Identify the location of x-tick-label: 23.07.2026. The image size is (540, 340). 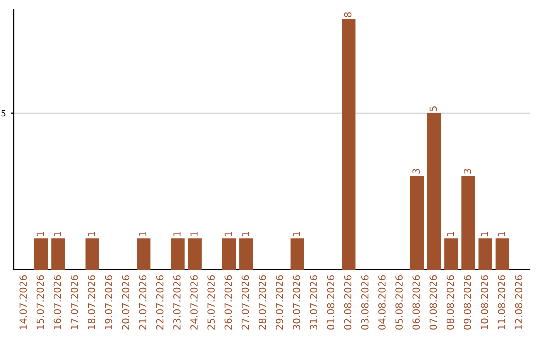
(177, 302).